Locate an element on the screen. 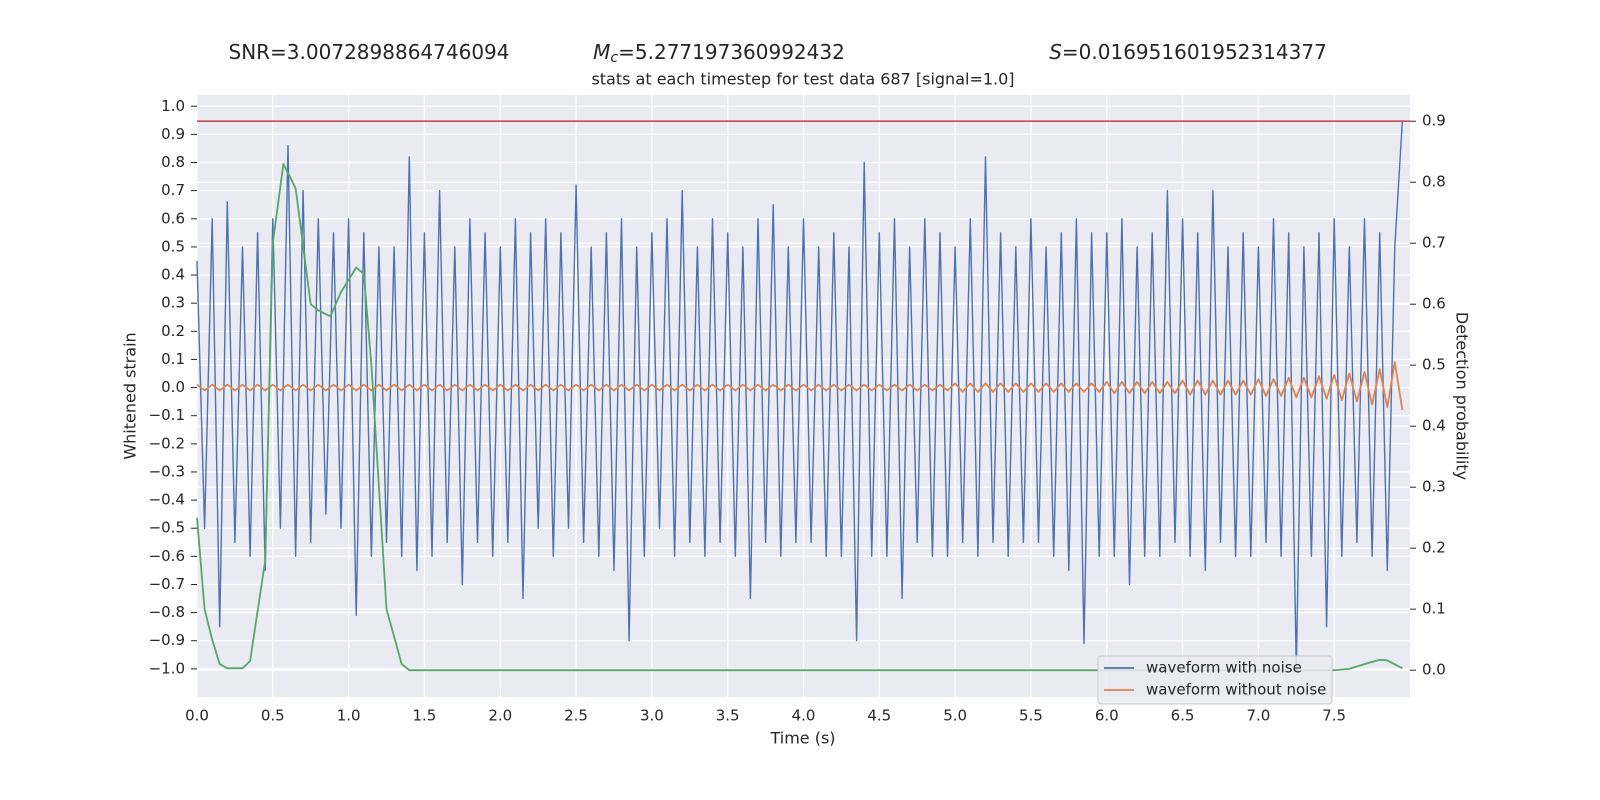 This screenshot has width=1600, height=800. y-tick-label: 0.9 is located at coordinates (173, 134).